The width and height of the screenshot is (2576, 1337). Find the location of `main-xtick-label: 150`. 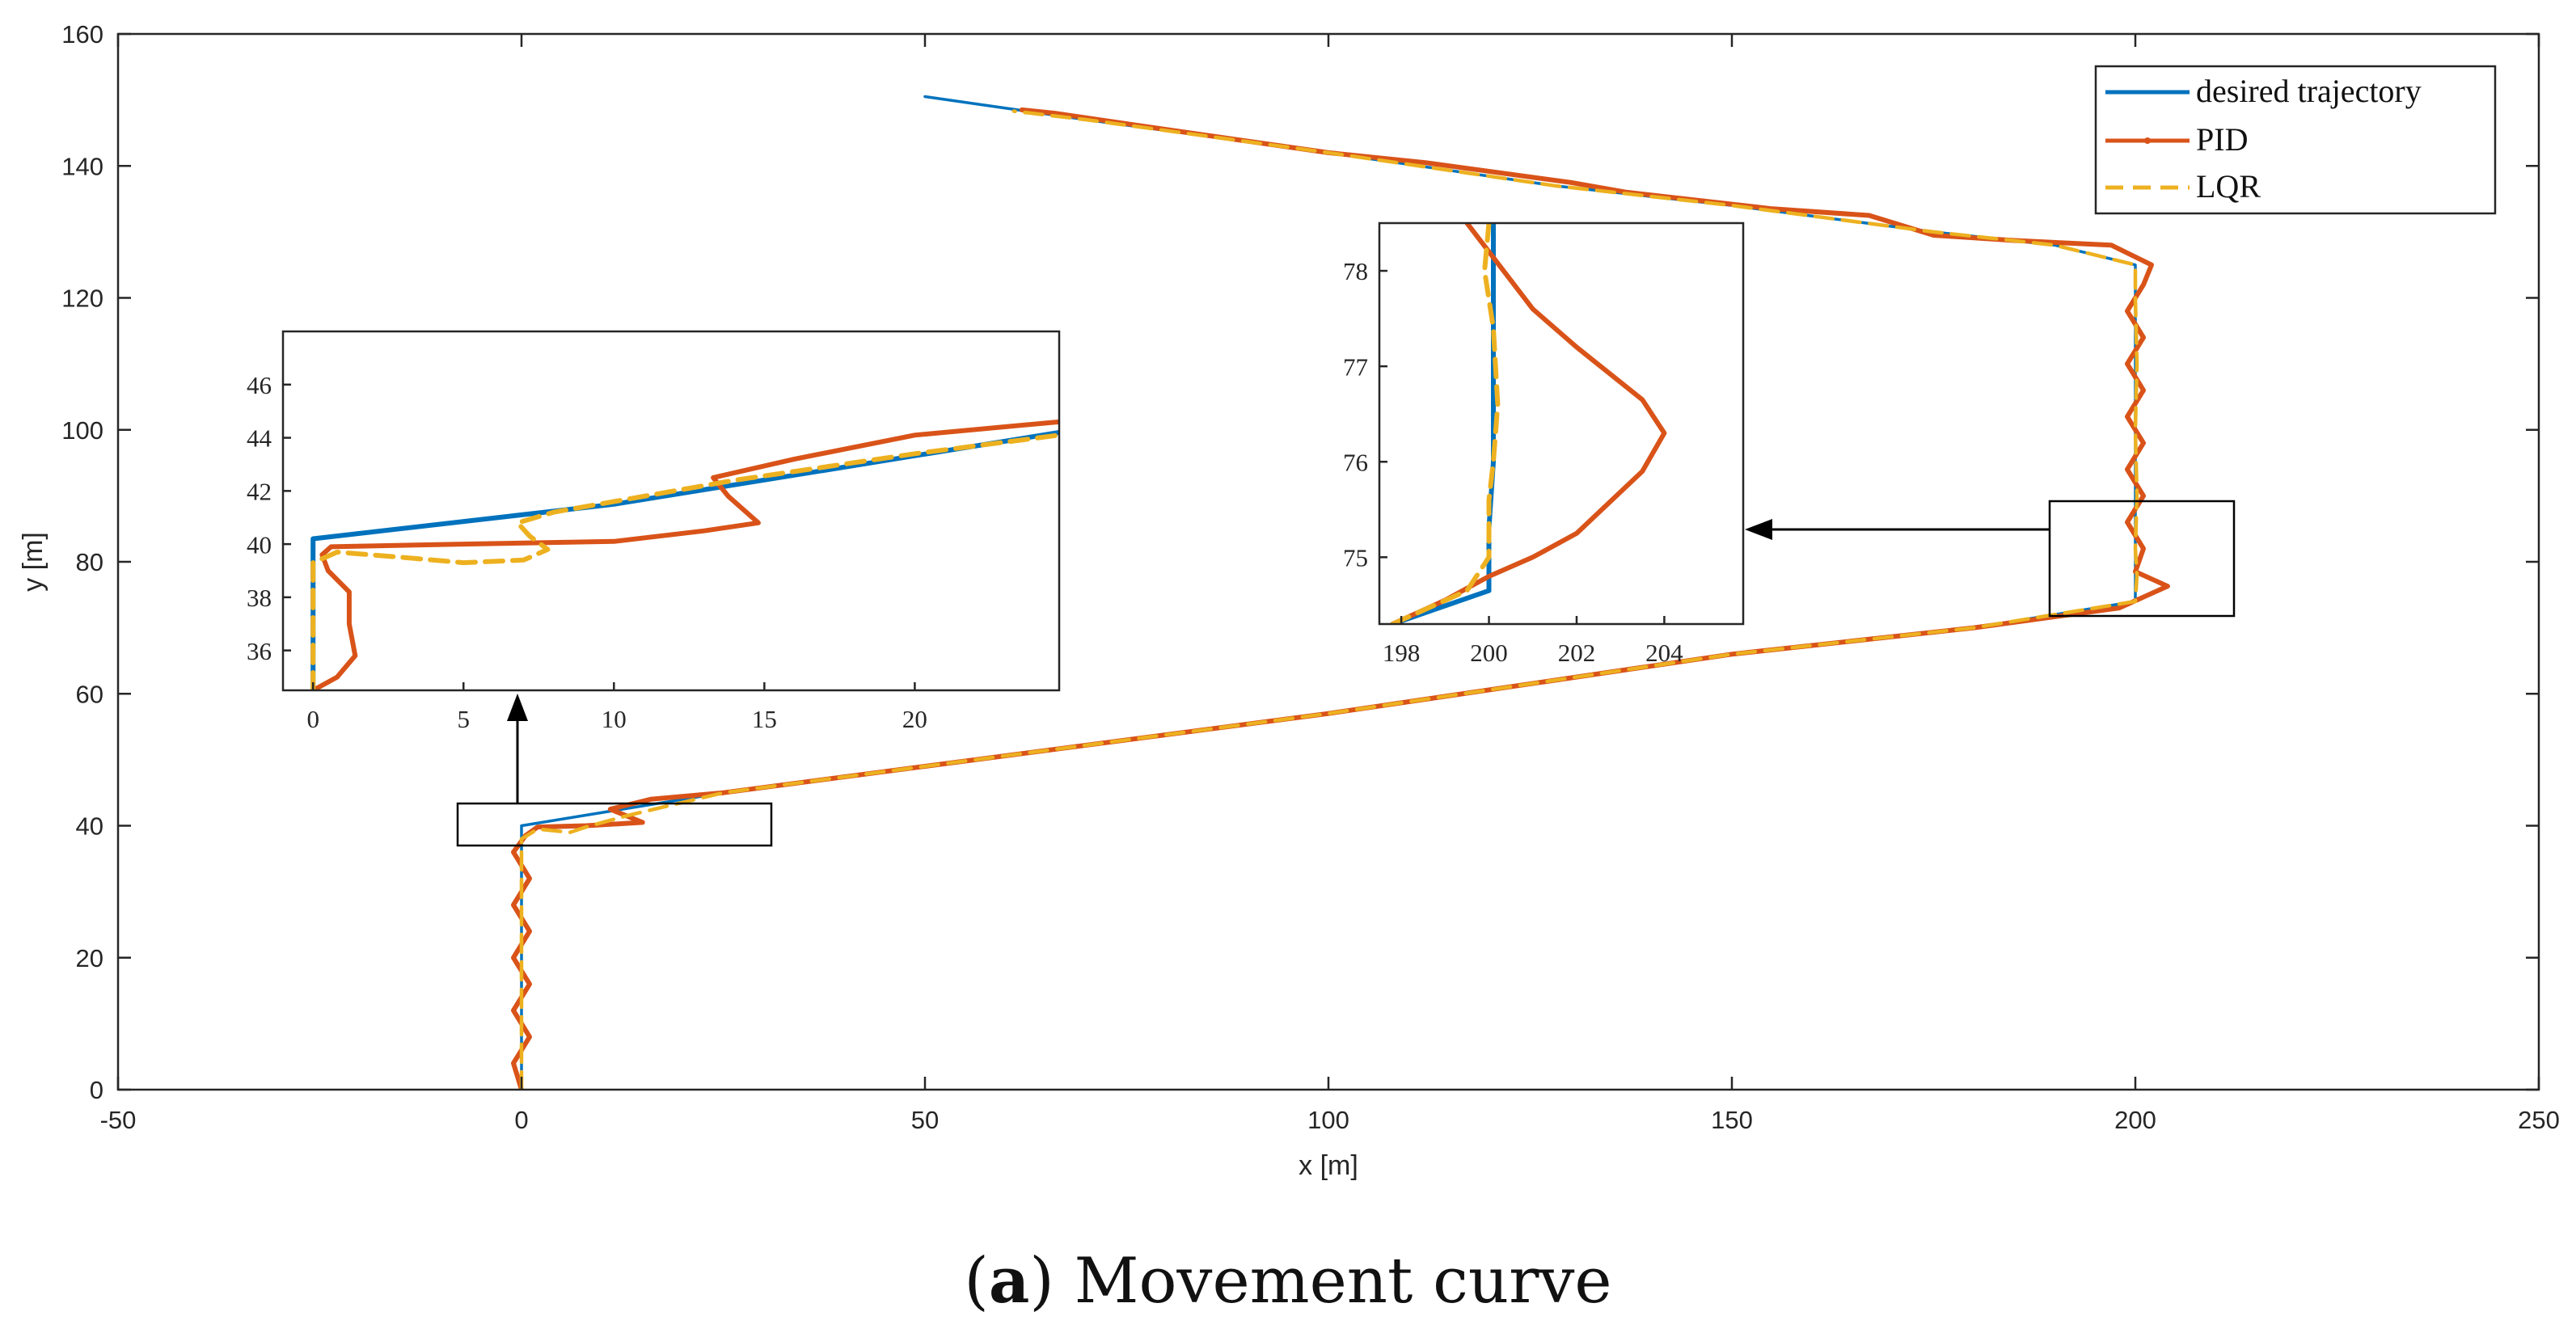

main-xtick-label: 150 is located at coordinates (1732, 1120).